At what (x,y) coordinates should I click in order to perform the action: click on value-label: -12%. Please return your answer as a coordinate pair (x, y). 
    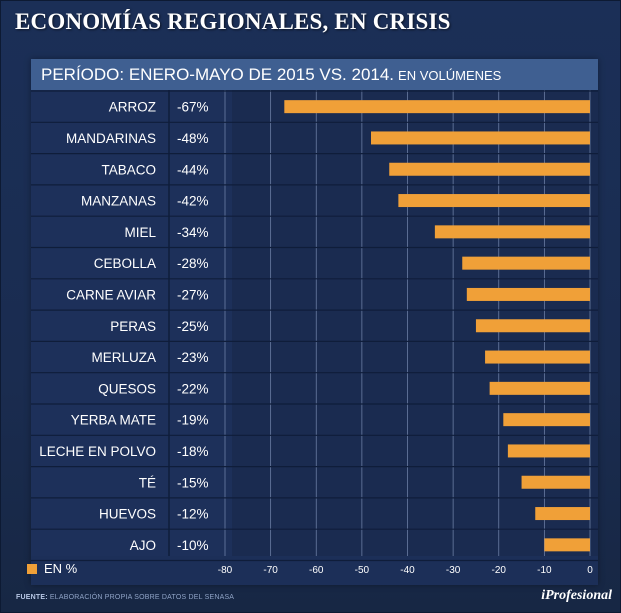
    Looking at the image, I should click on (193, 514).